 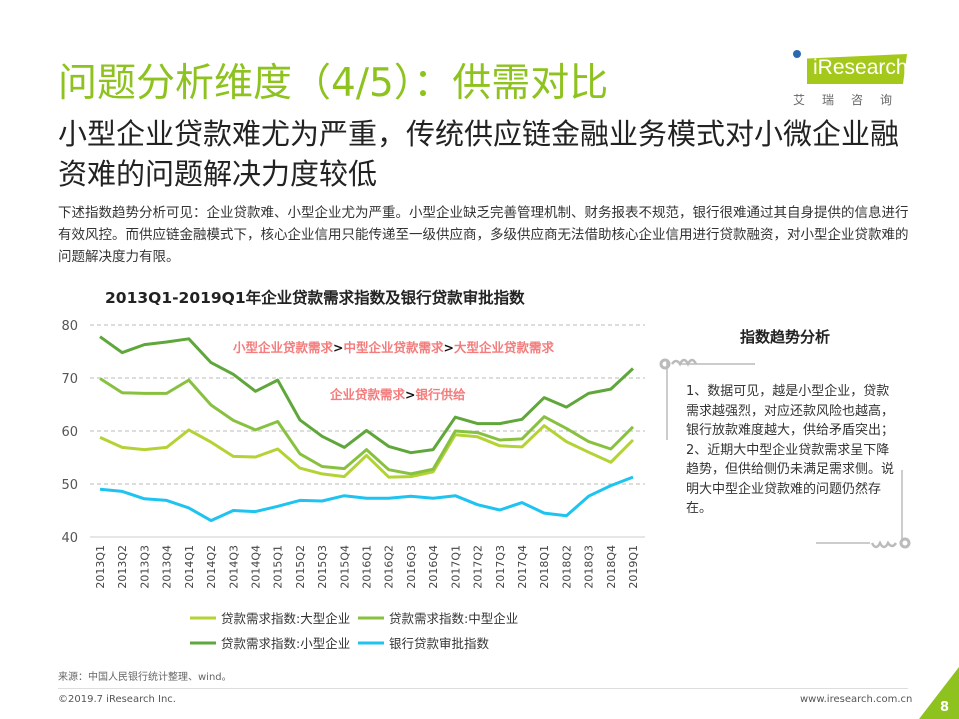 I want to click on footer-divider, so click(x=483, y=688).